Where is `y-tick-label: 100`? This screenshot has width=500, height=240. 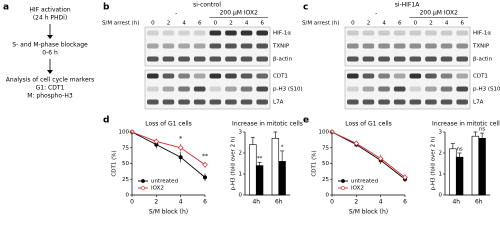
y-tick-label: 100 is located at coordinates (324, 133).